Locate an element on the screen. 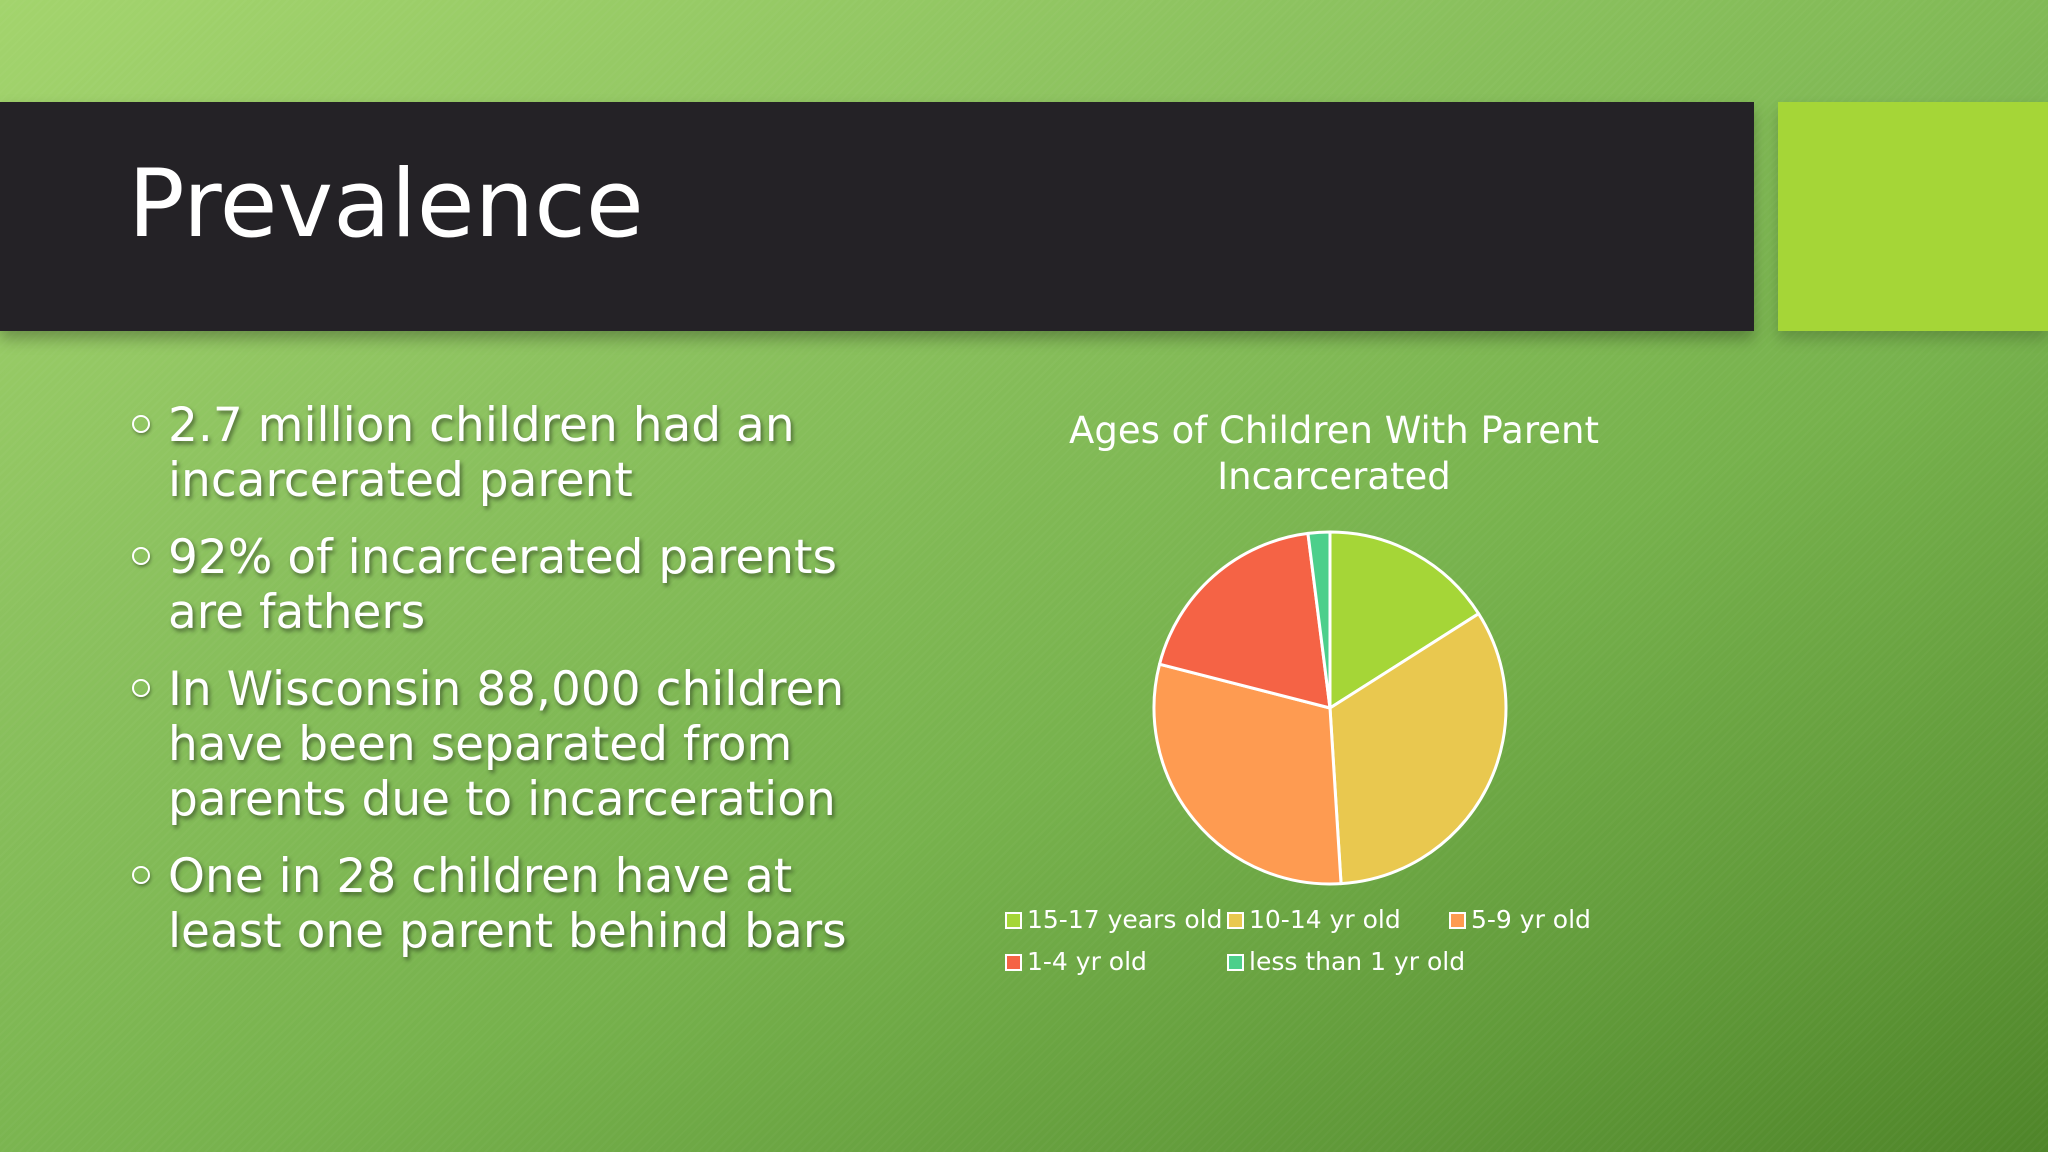  legend-item: 5-9 yr old is located at coordinates (1547, 920).